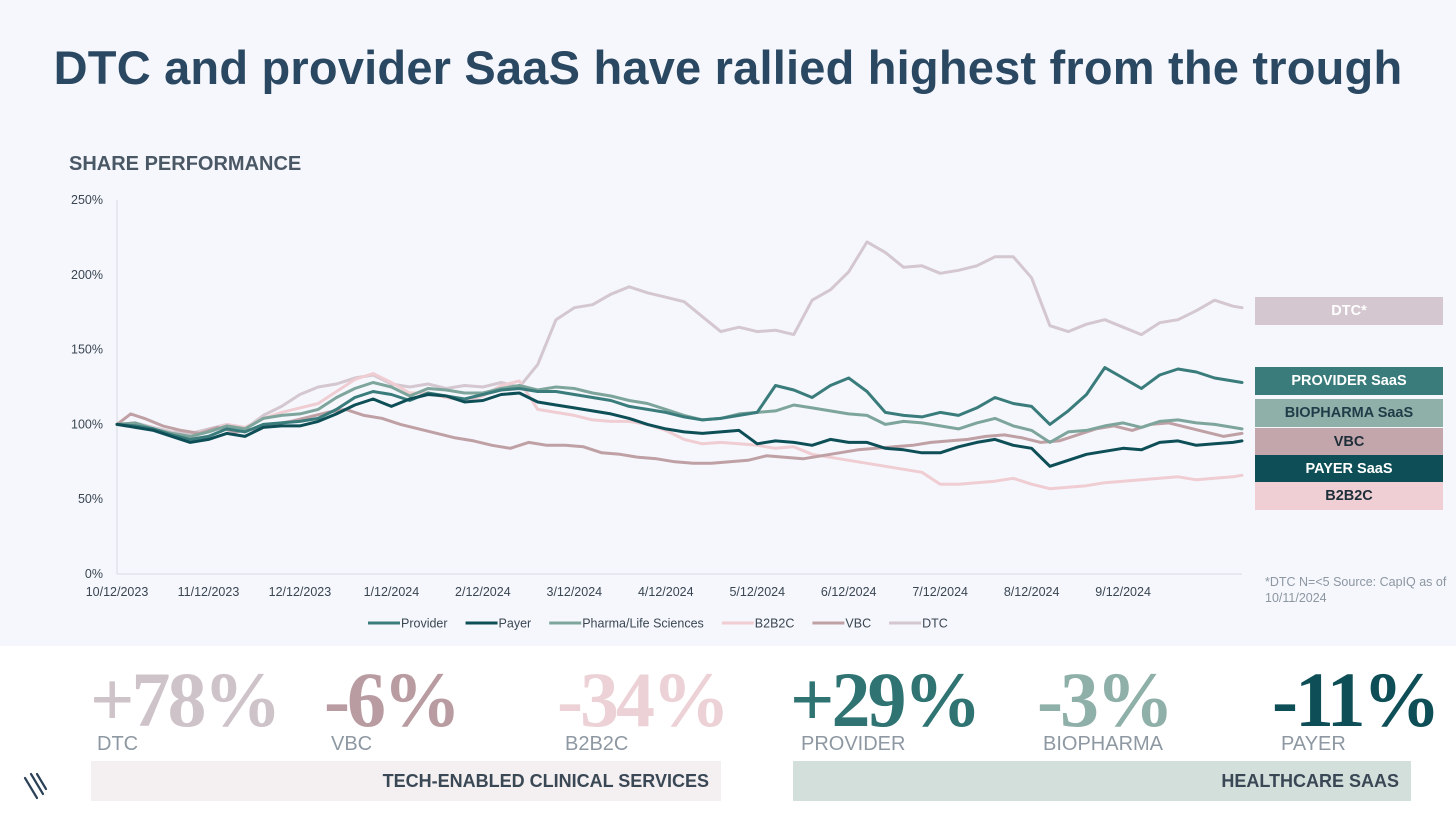  Describe the element at coordinates (575, 592) in the screenshot. I see `x-tick-label: 3/12/2024` at that location.